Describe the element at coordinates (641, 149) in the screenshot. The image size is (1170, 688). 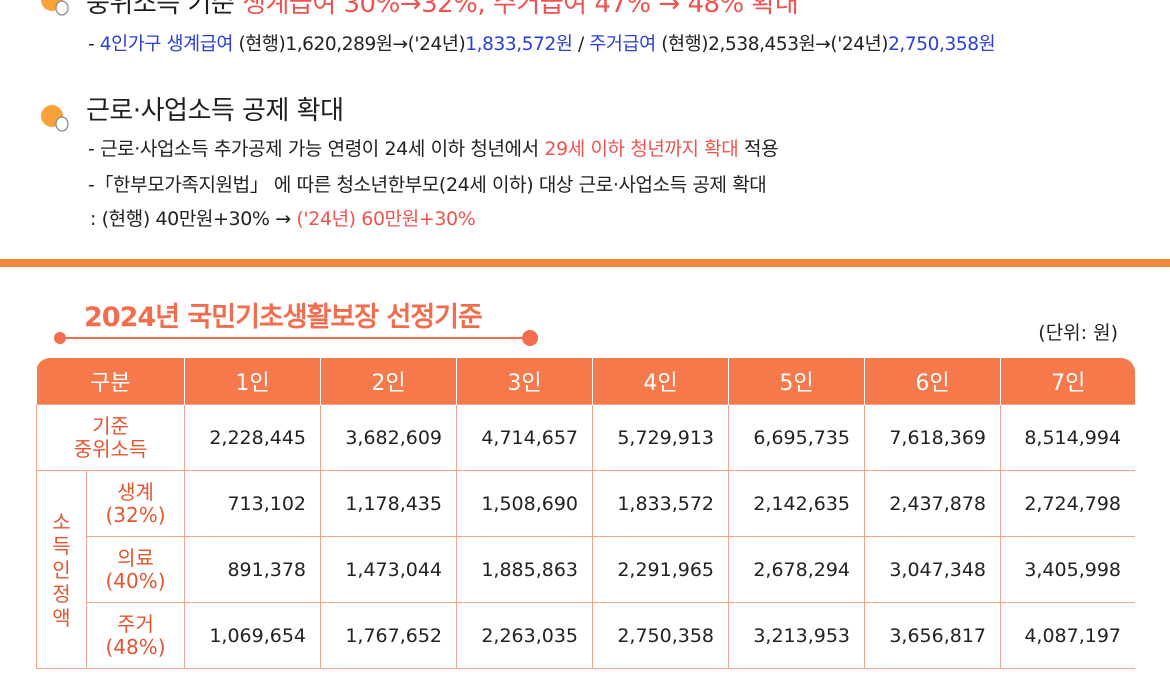
I see `section2-line1-highlight: 29세 이하 청년까지 확대` at that location.